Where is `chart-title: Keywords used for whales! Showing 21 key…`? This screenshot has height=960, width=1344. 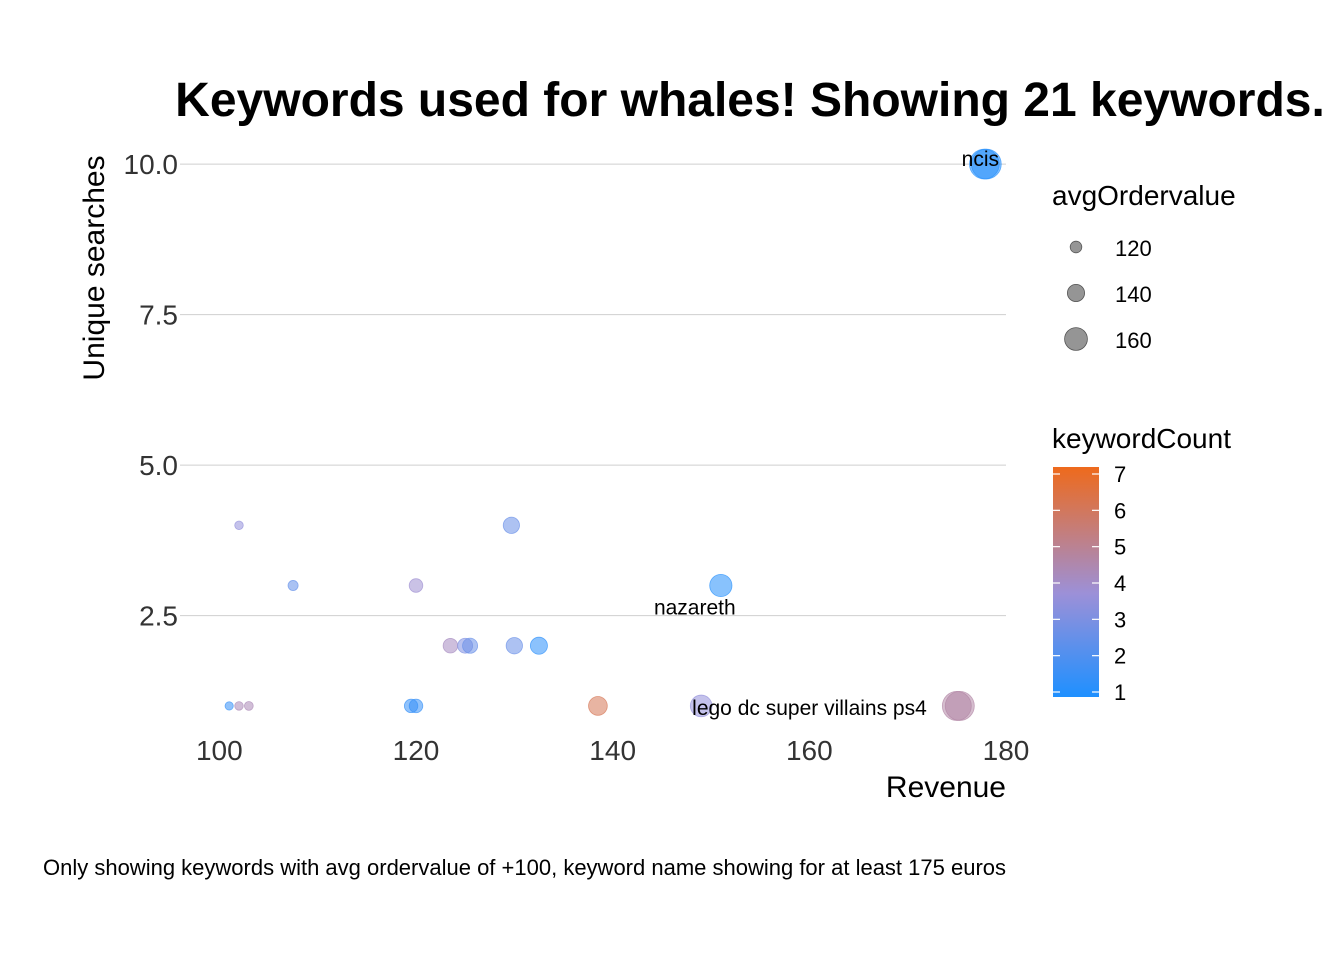 chart-title: Keywords used for whales! Showing 21 key… is located at coordinates (750, 100).